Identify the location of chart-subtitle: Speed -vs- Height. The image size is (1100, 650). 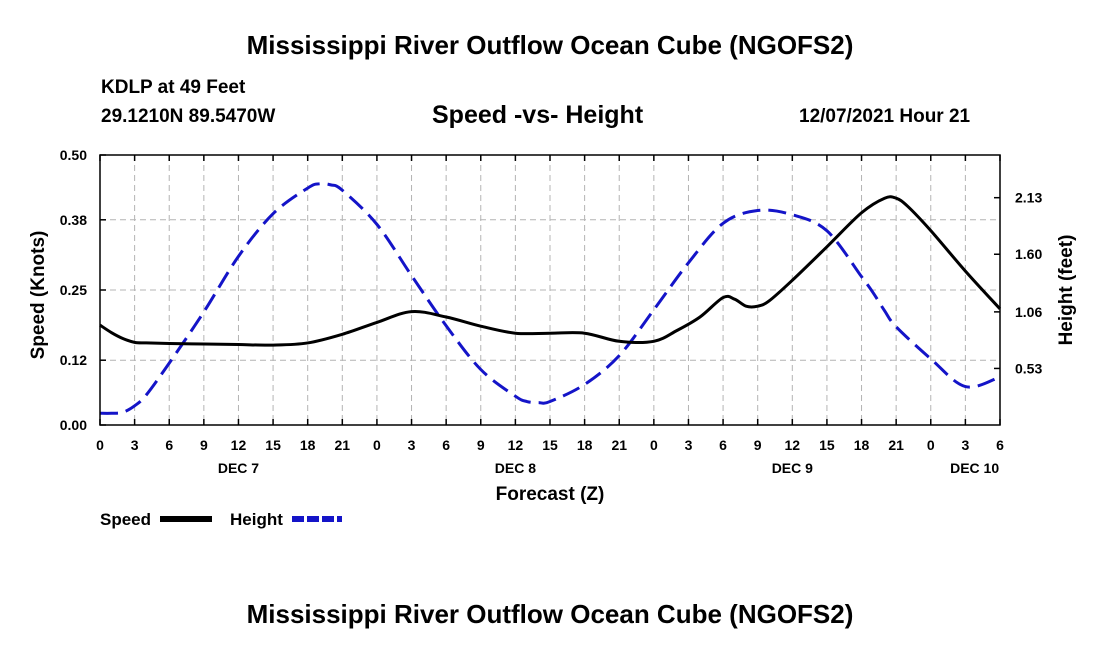
(538, 115).